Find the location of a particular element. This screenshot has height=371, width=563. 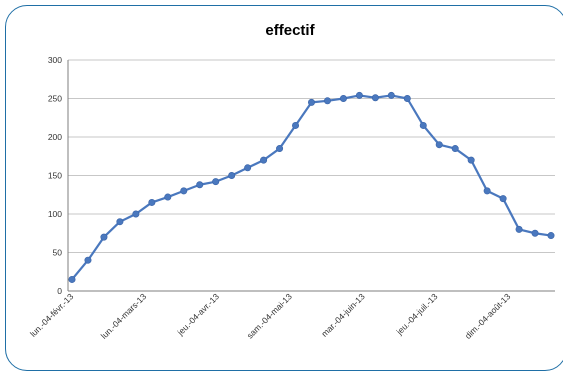

x-tick-label: mar.-04-juin-13 is located at coordinates (343, 315).